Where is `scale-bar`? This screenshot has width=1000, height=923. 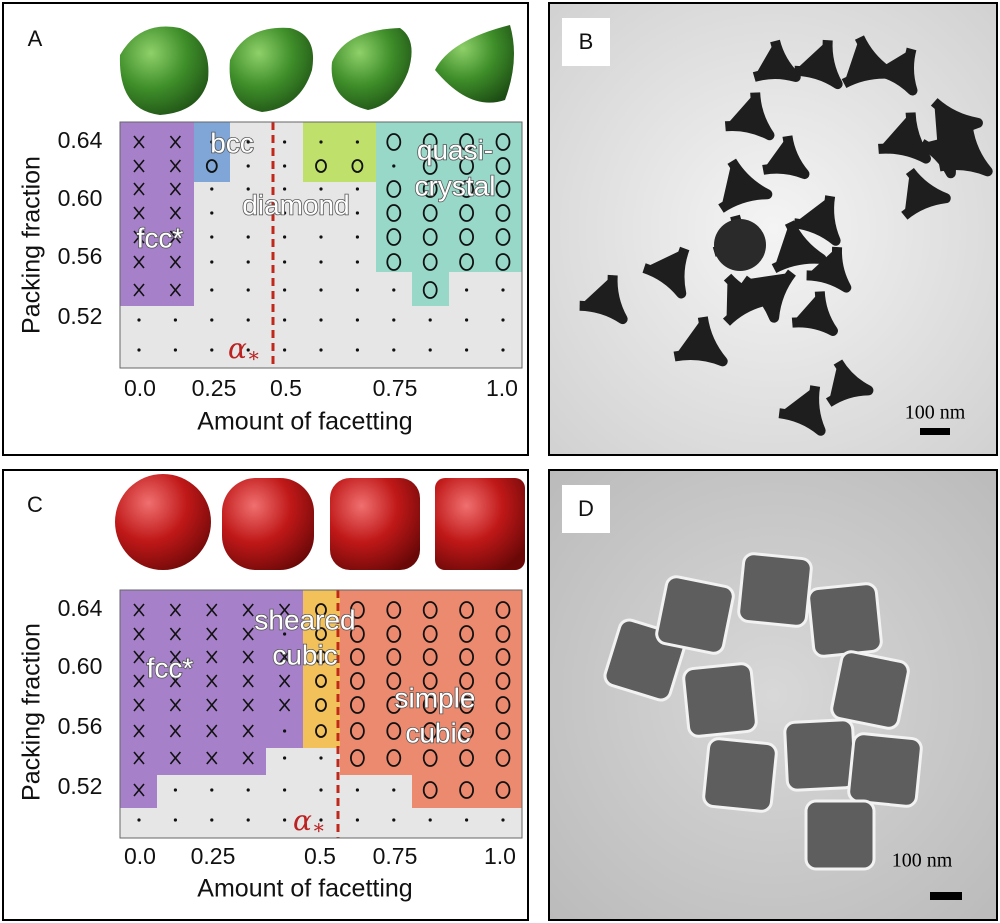
scale-bar is located at coordinates (946, 896).